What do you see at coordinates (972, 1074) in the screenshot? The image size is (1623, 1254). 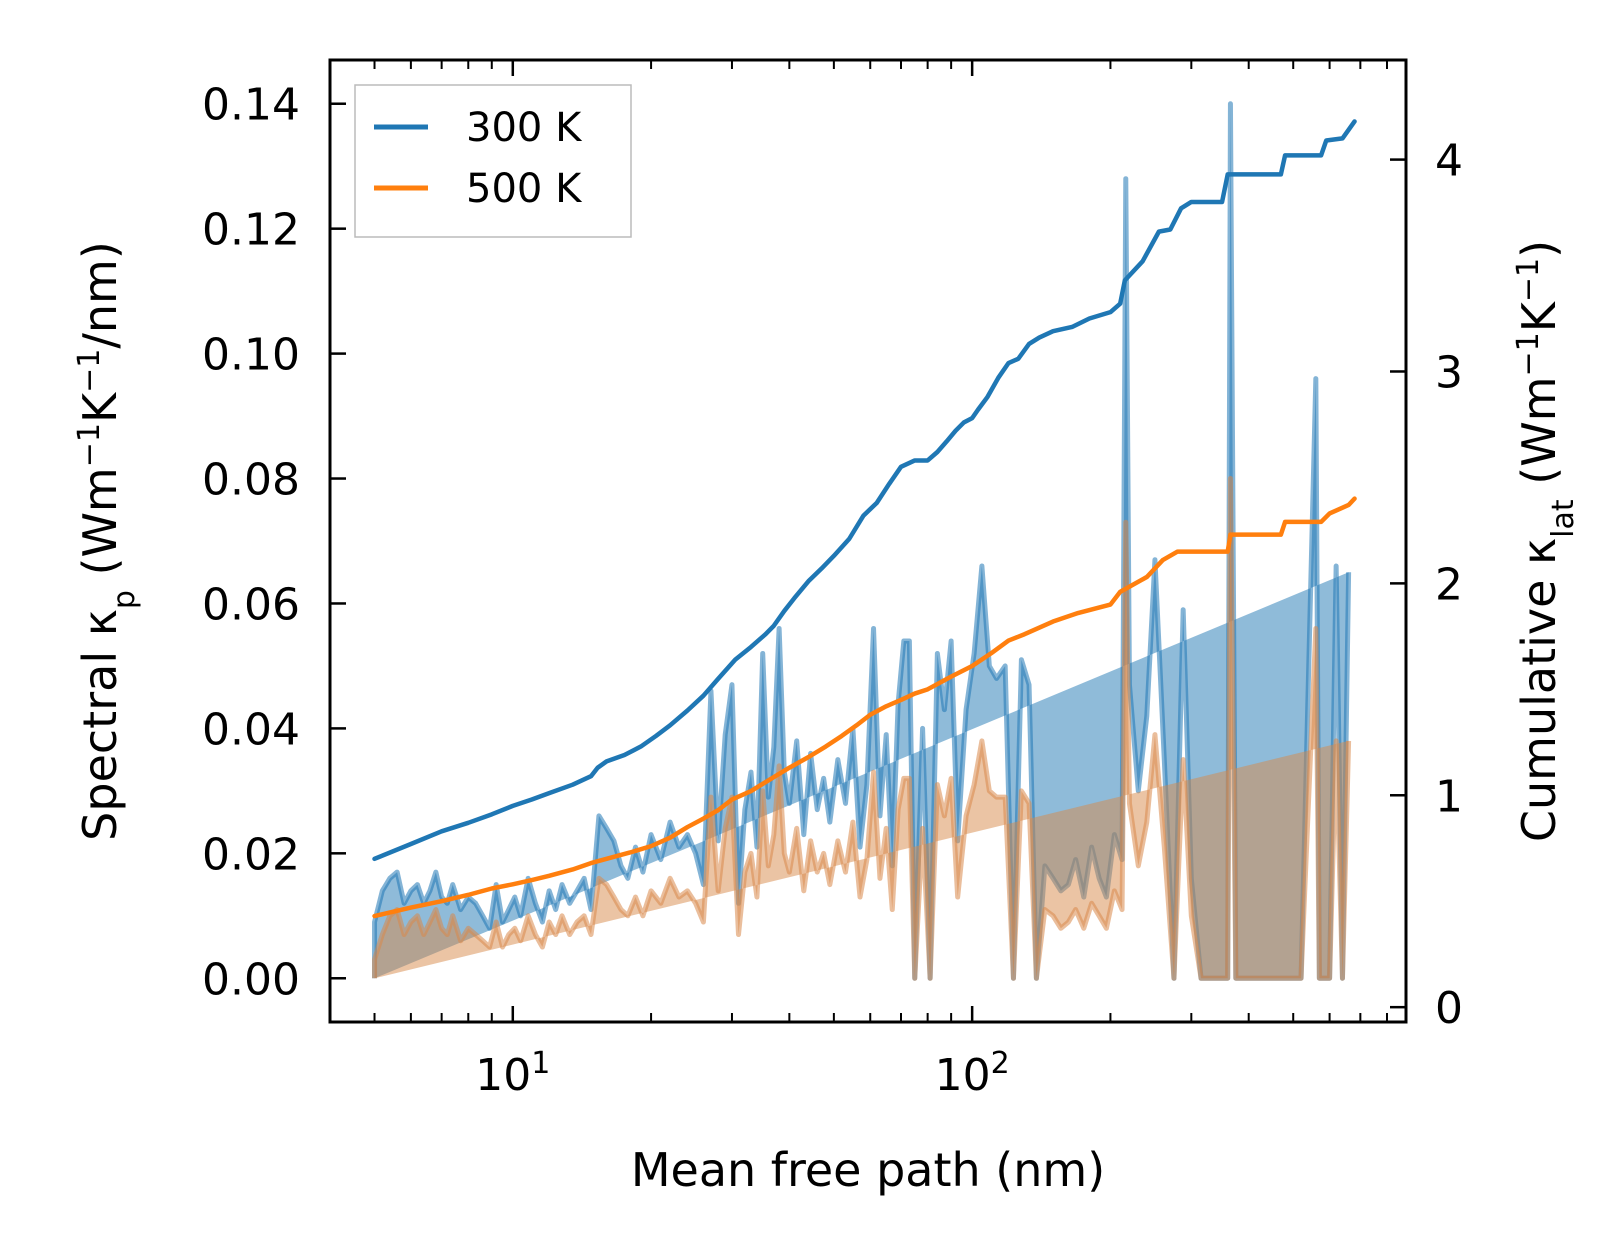 I see `x-tick-label: 10²` at bounding box center [972, 1074].